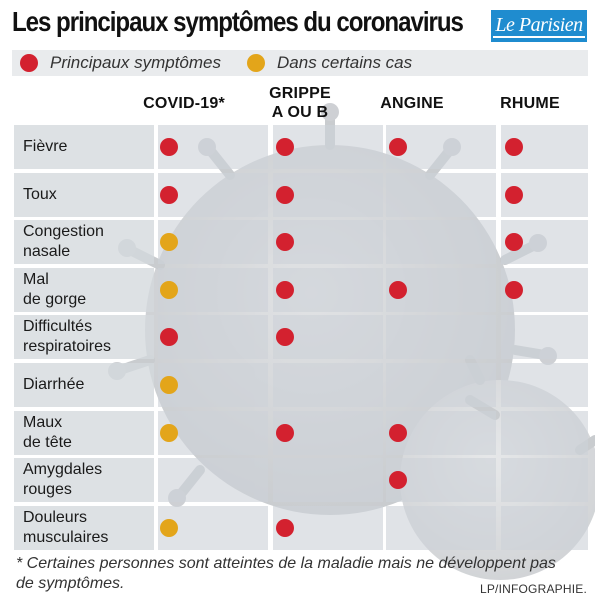  What do you see at coordinates (184, 103) in the screenshot?
I see `column-header-covid: COVID-19*` at bounding box center [184, 103].